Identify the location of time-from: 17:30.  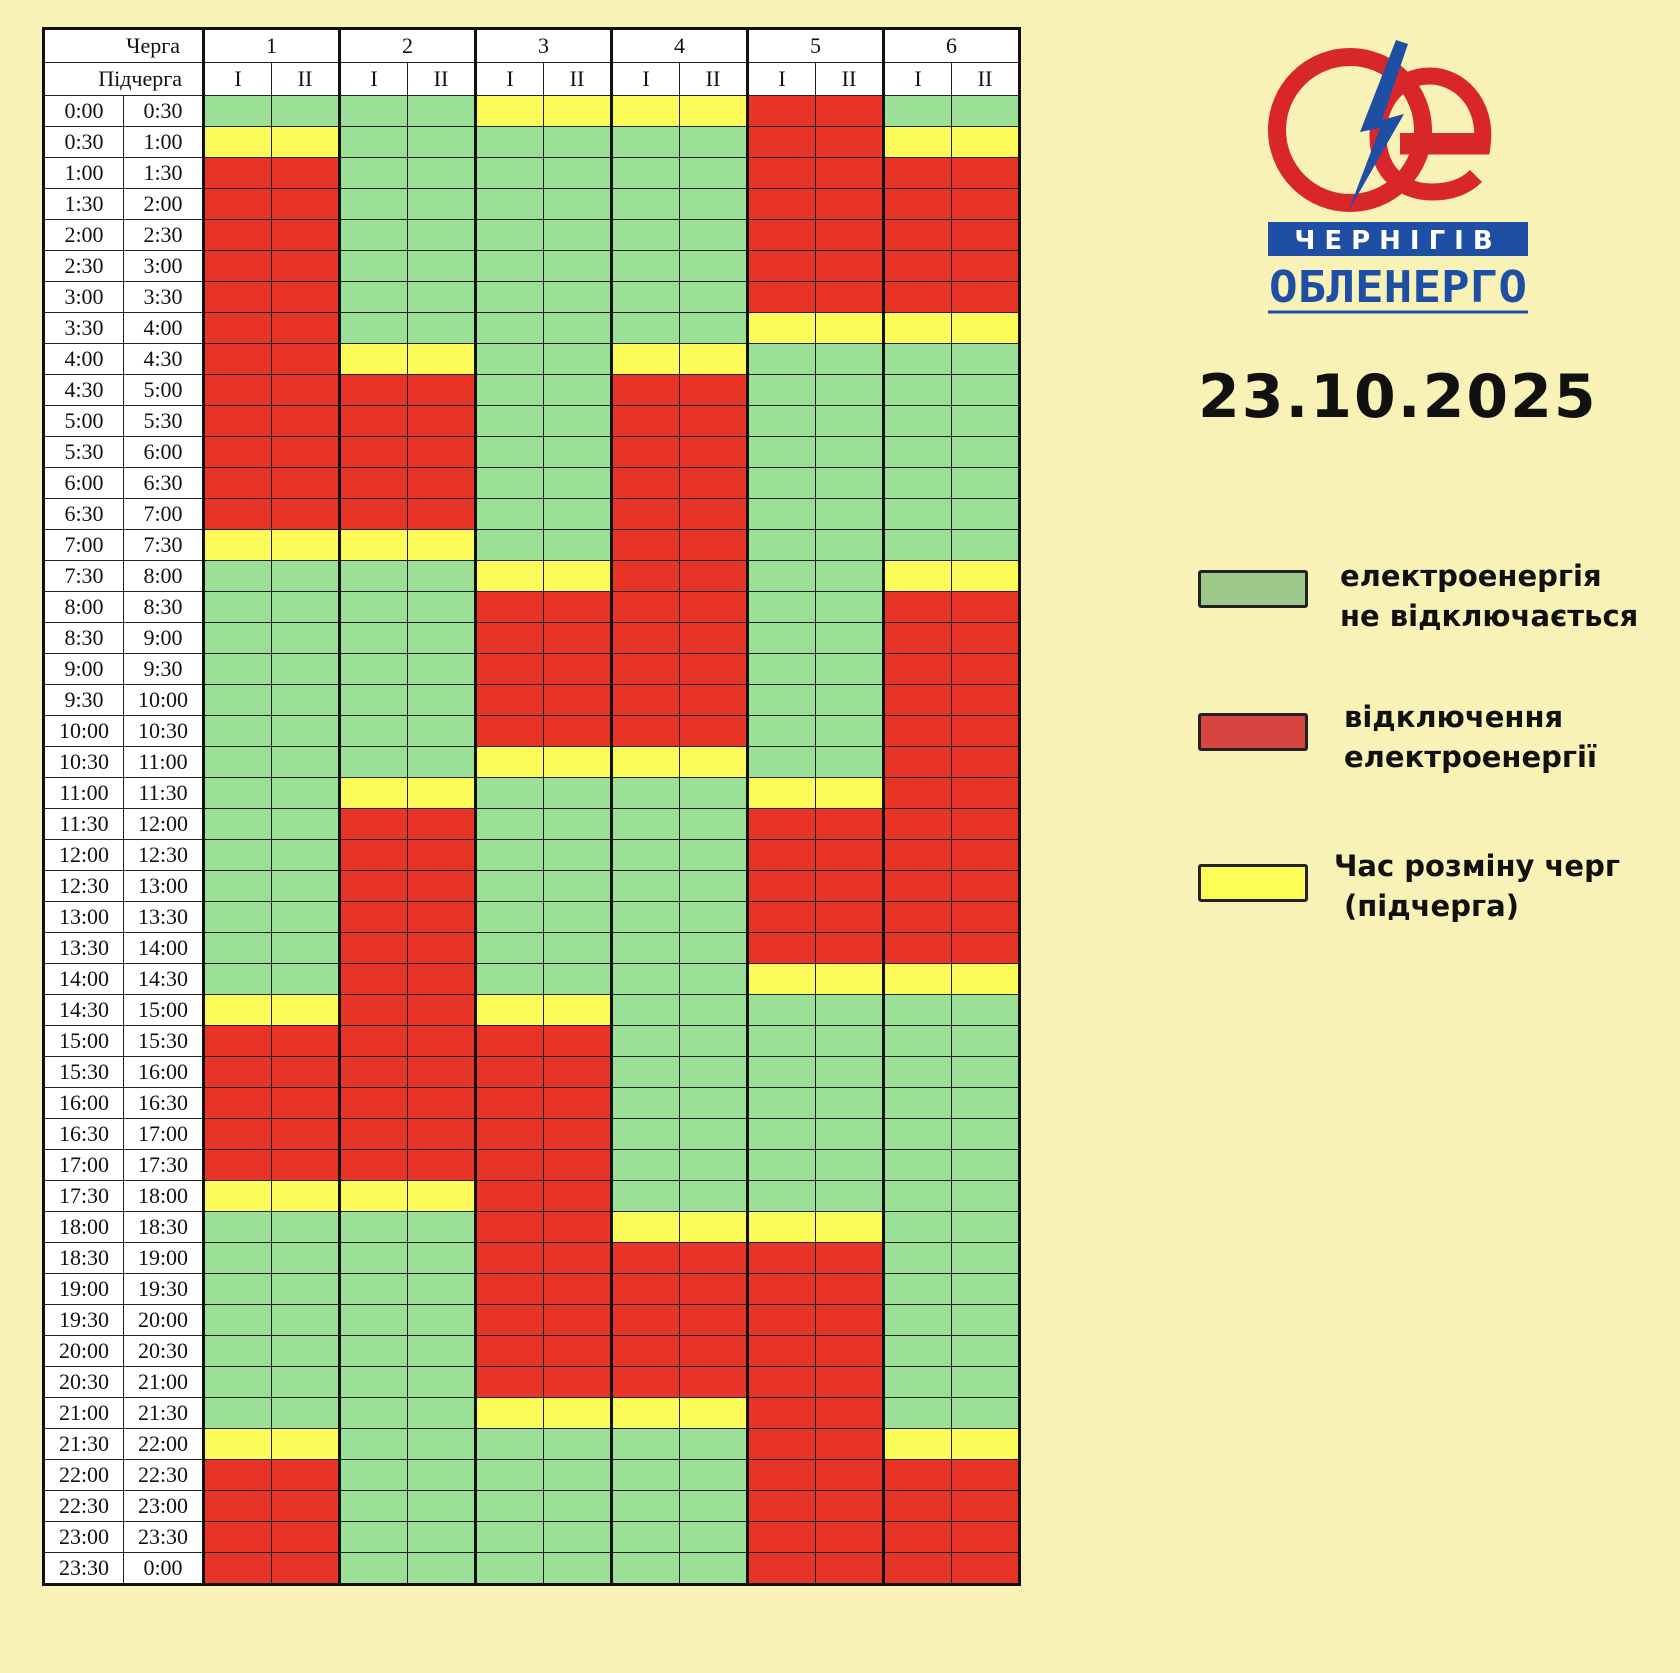
(83, 1196).